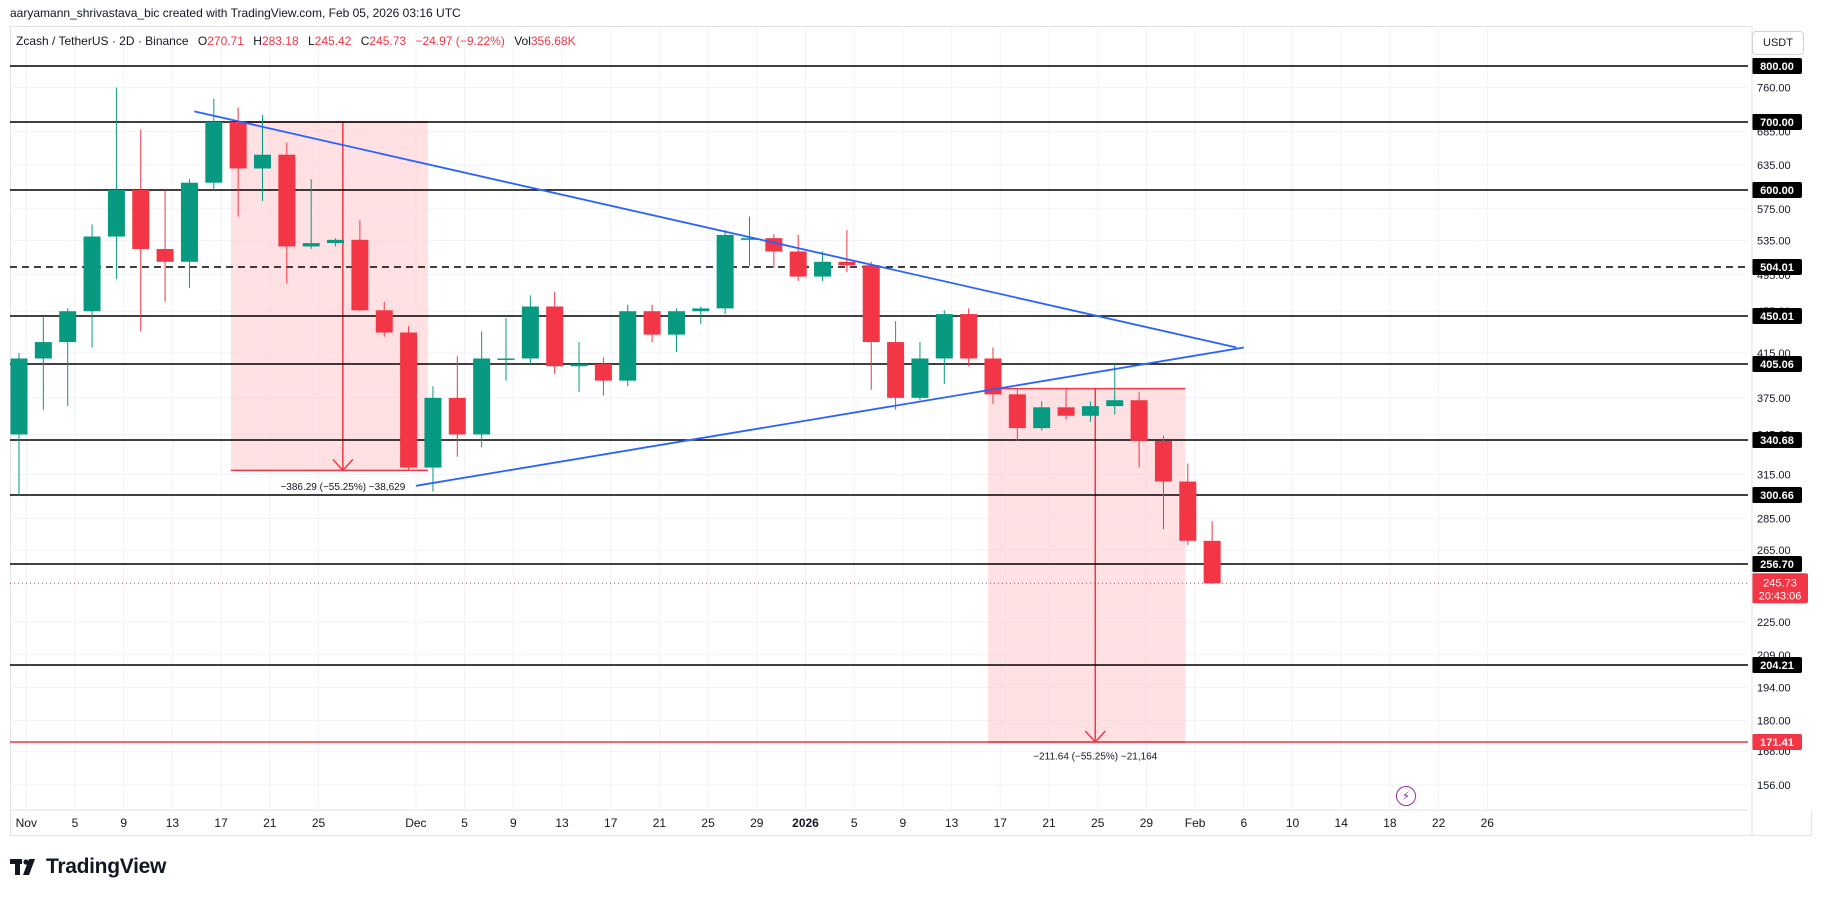  Describe the element at coordinates (365, 41) in the screenshot. I see `close-label: C` at that location.